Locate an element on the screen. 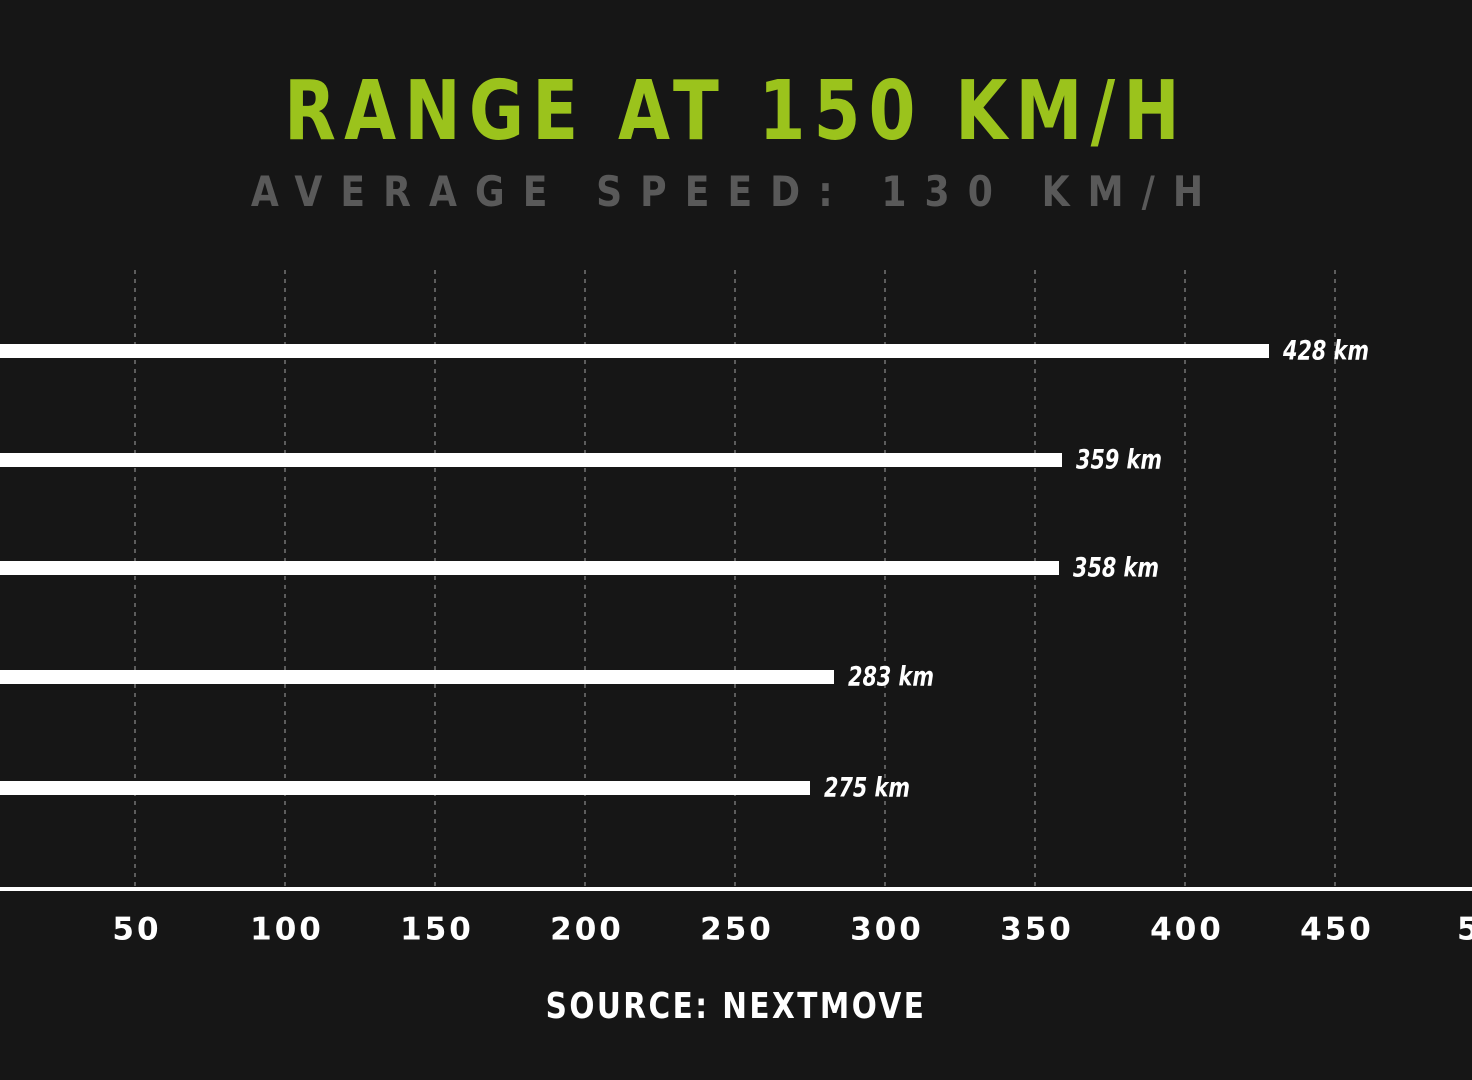 This screenshot has height=1080, width=1472. bar-value-label-5: 275 km is located at coordinates (867, 788).